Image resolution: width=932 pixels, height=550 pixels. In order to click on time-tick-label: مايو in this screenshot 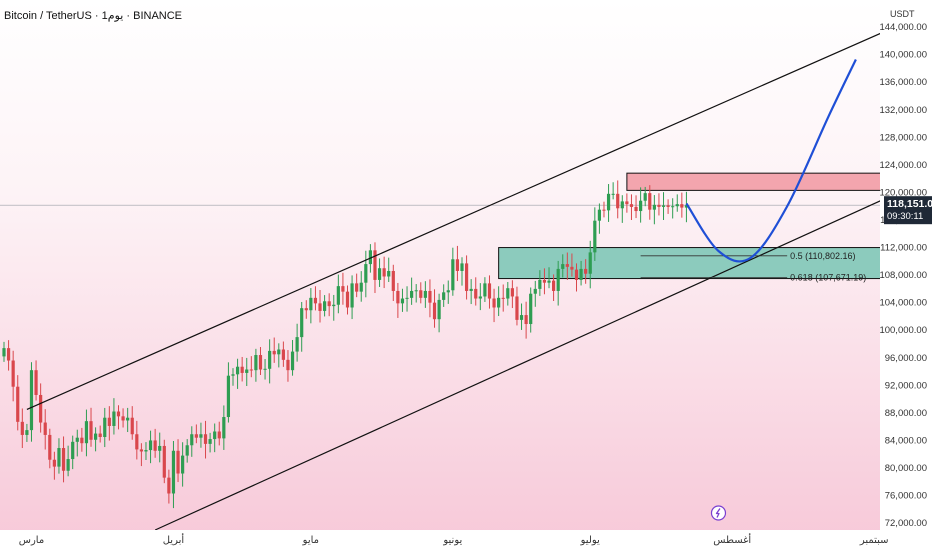, I will do `click(310, 540)`.